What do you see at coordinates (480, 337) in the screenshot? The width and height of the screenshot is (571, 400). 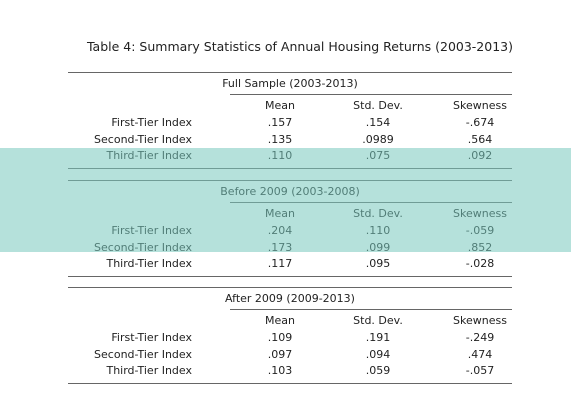 I see `cell: -.249` at bounding box center [480, 337].